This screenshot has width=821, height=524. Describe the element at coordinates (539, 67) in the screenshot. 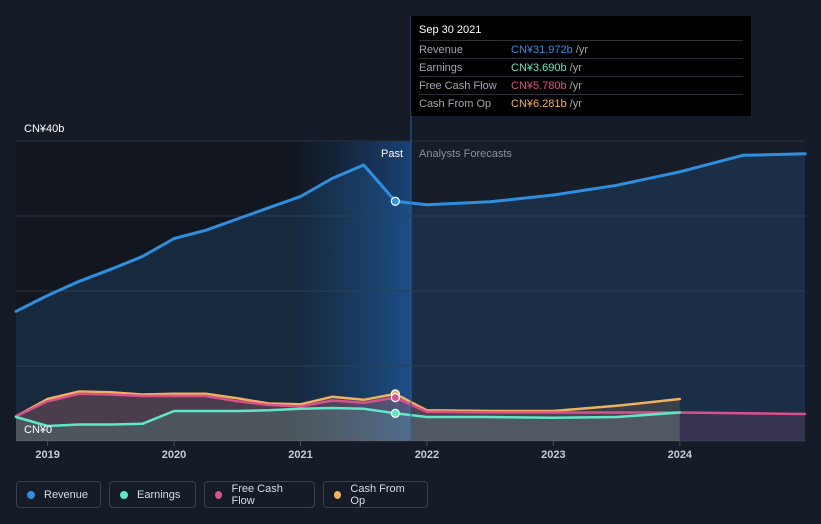

I see `tooltip-value: CN¥3.690b` at that location.